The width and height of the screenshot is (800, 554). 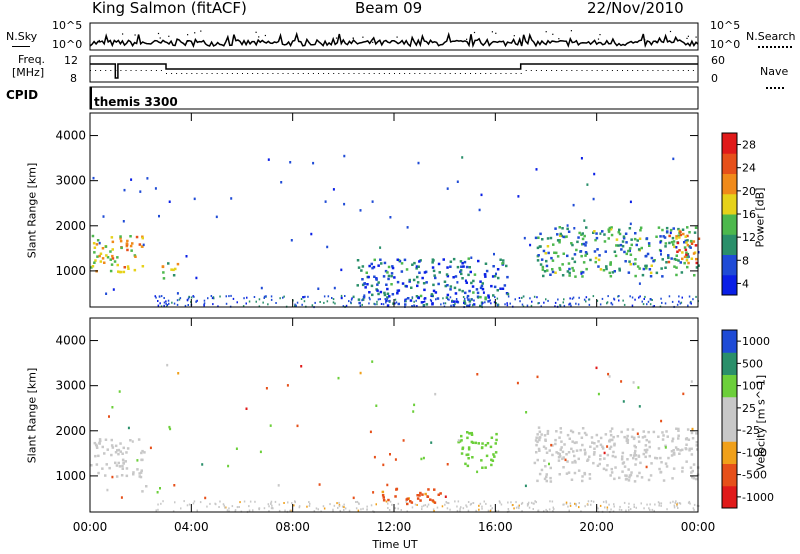 I want to click on colorbar-tick-label: 16, so click(x=749, y=214).